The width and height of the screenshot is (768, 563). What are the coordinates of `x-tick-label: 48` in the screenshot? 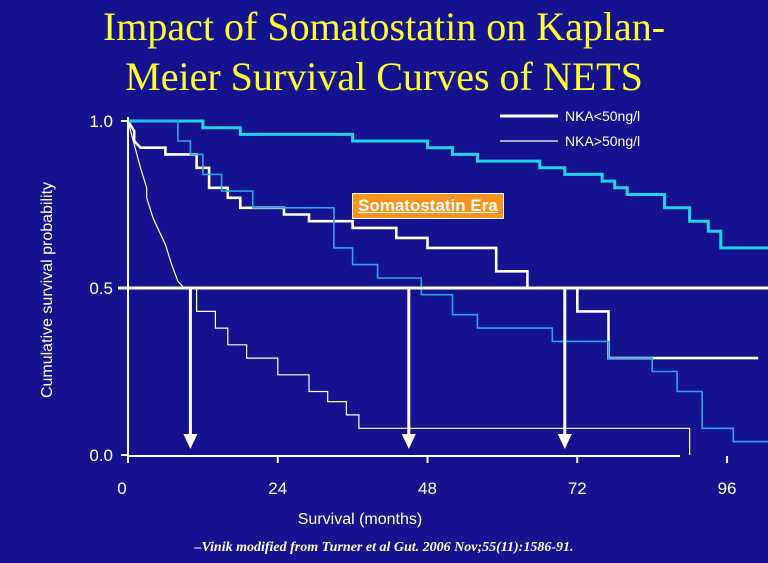 It's located at (427, 488).